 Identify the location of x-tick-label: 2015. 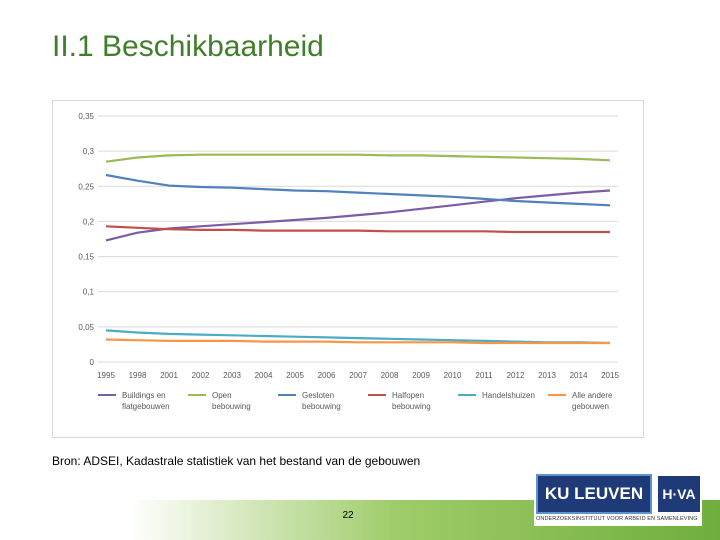
(610, 375).